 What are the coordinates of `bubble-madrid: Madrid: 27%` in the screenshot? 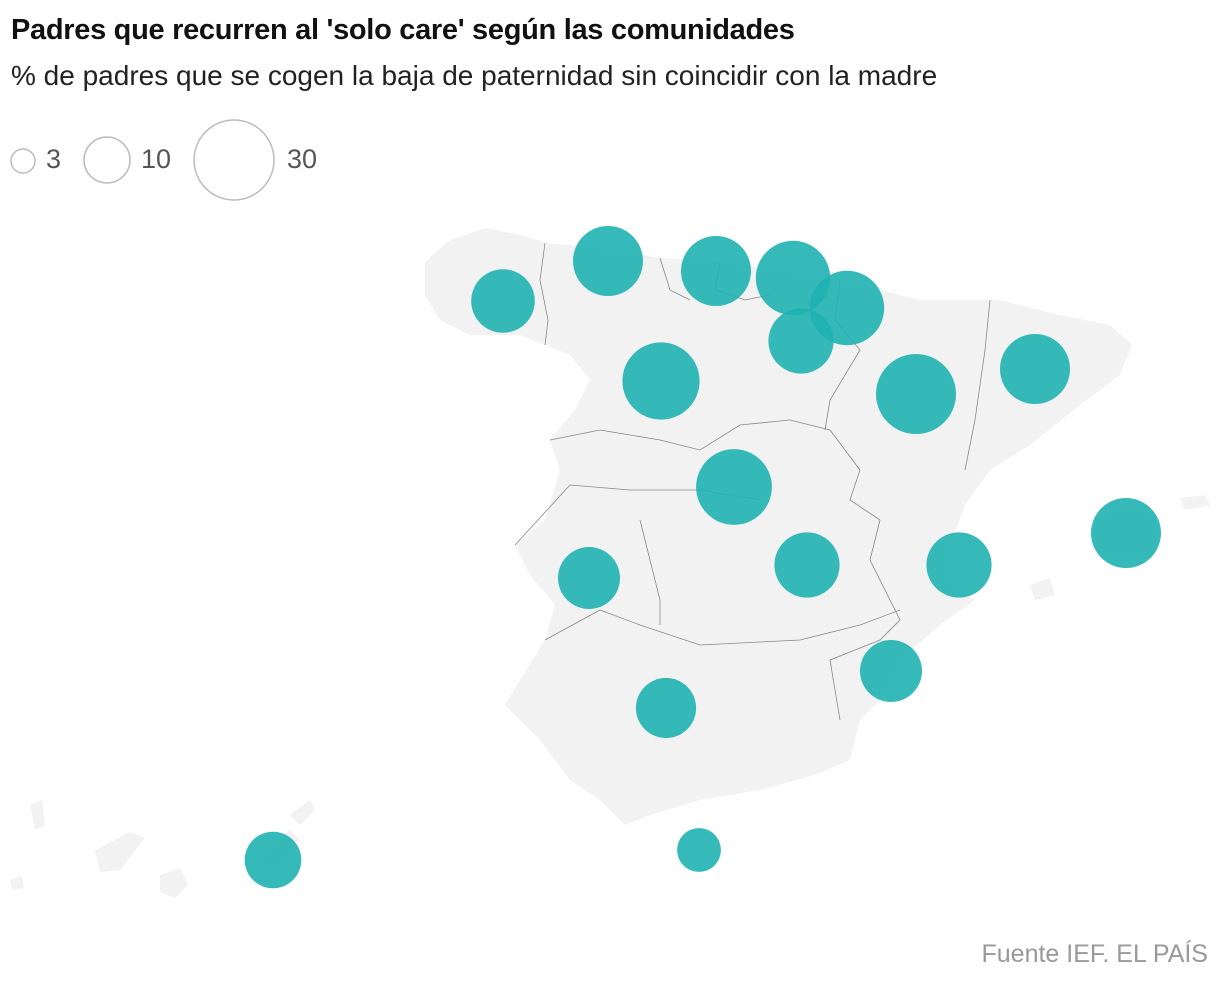 It's located at (734, 487).